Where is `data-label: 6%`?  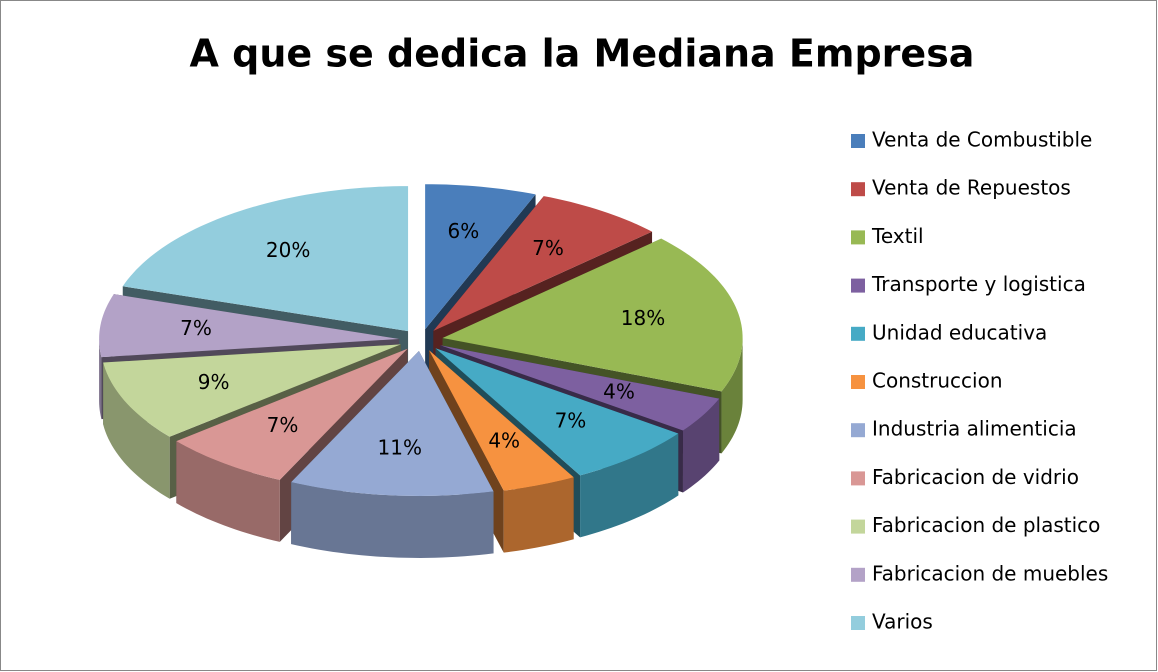 data-label: 6% is located at coordinates (463, 231).